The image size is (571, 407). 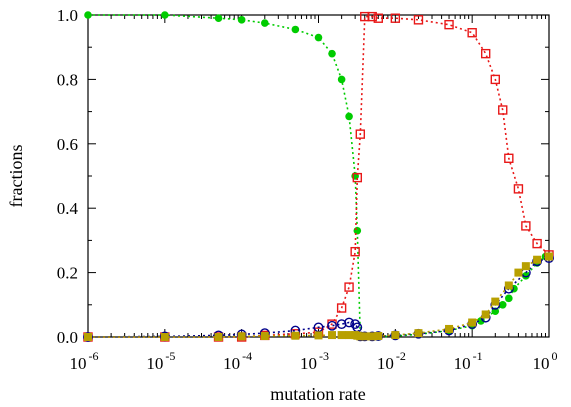 I want to click on x-tick-label: 10 -1, so click(x=468, y=361).